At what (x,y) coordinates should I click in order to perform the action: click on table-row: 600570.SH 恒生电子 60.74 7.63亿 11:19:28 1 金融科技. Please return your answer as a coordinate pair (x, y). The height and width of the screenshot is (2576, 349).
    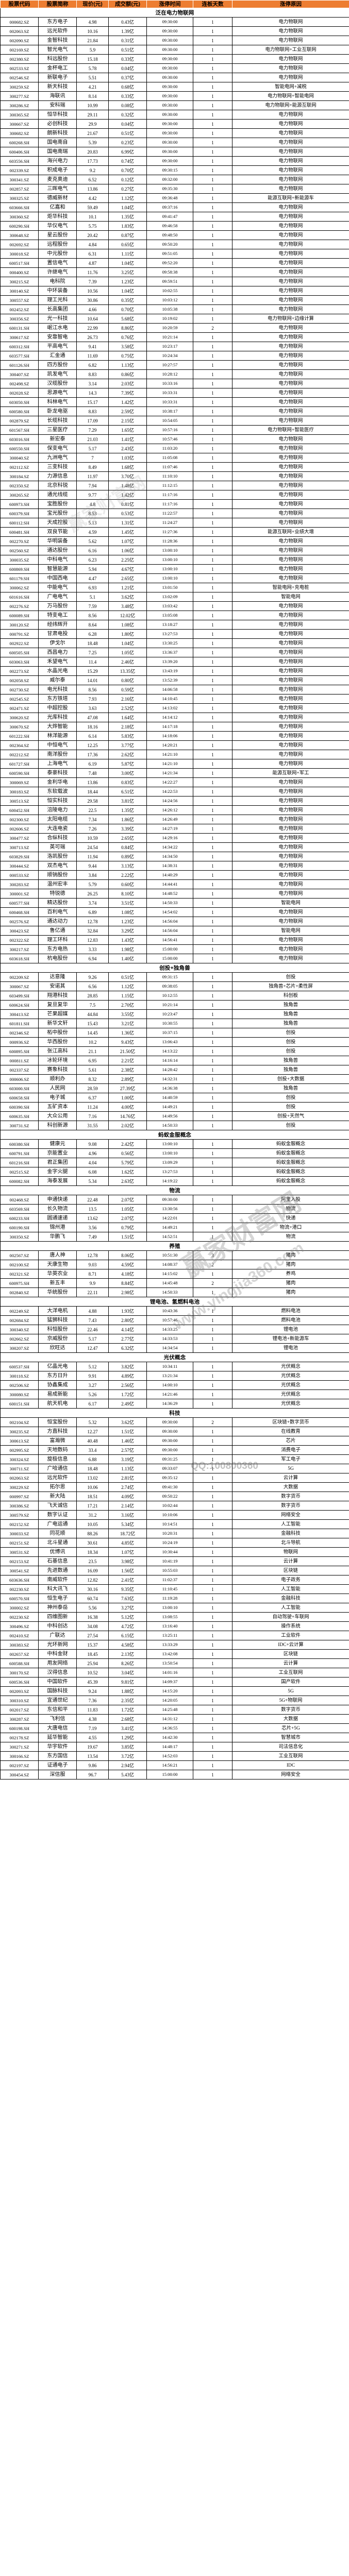
    Looking at the image, I should click on (174, 1598).